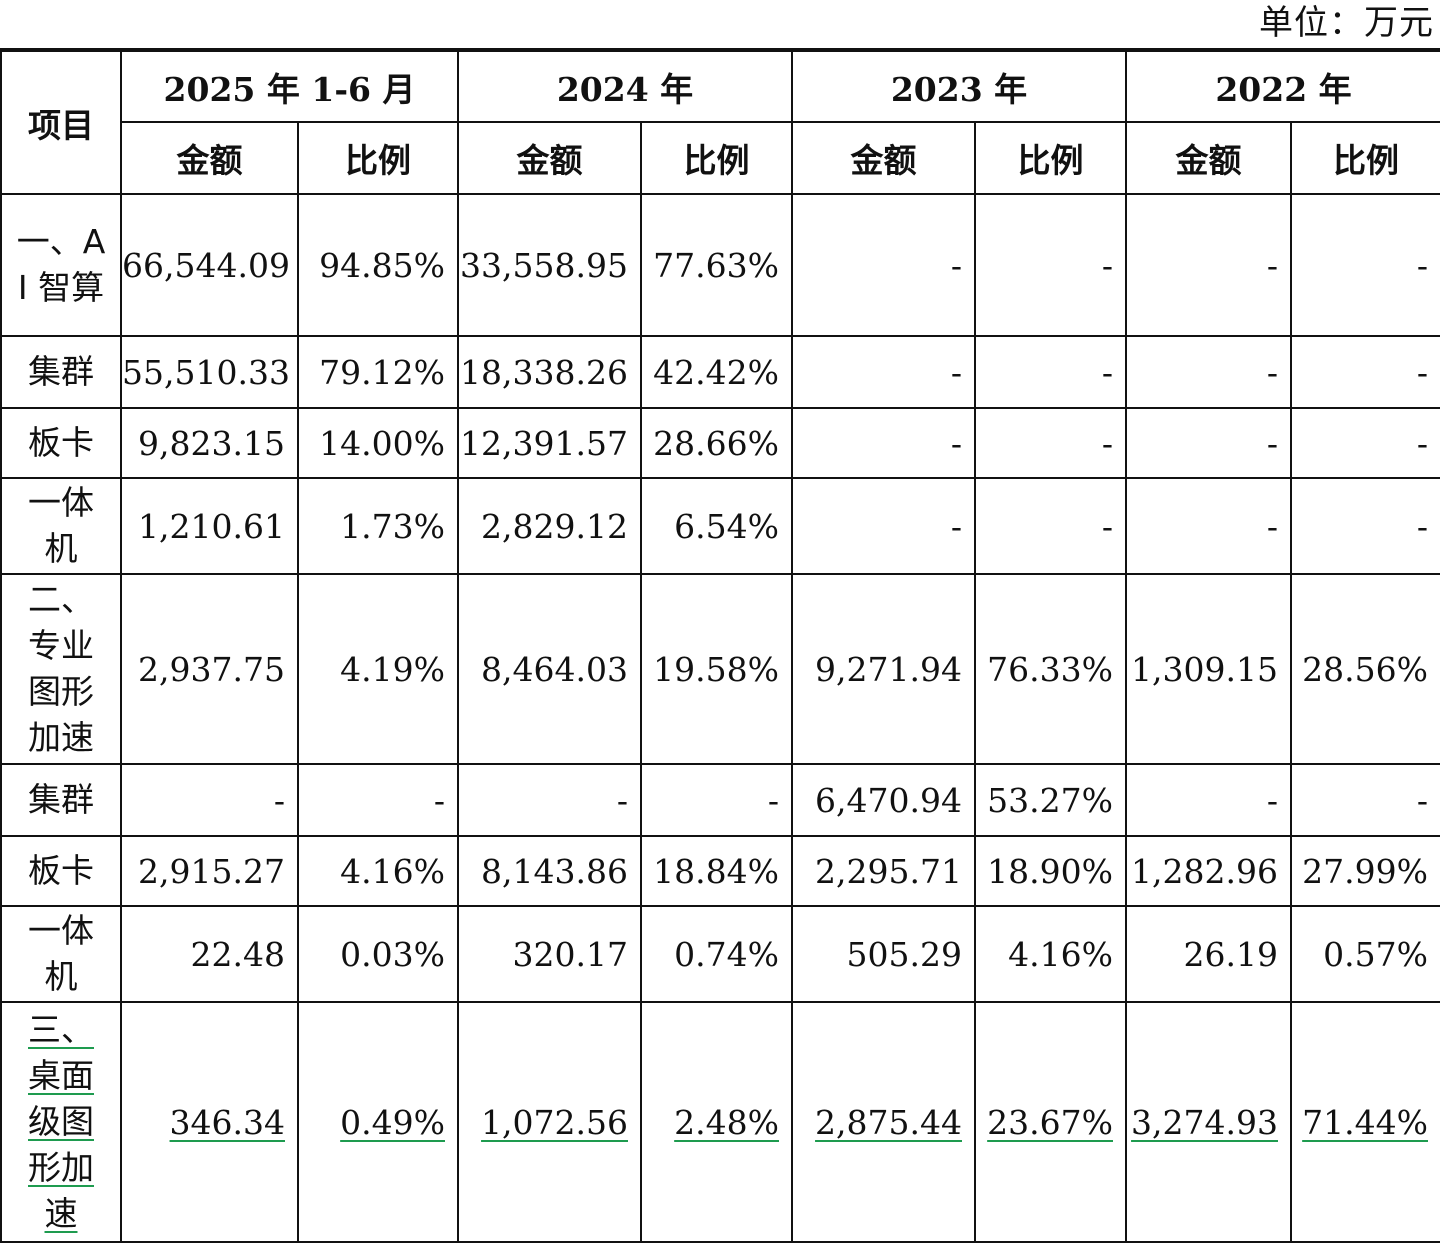  What do you see at coordinates (1282, 85) in the screenshot?
I see `header-period: 2022 年` at bounding box center [1282, 85].